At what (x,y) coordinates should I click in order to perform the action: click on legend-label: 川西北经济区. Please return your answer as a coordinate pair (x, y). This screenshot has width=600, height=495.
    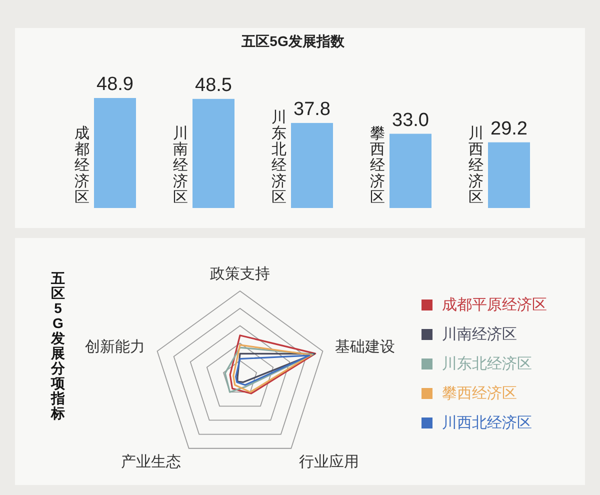
    Looking at the image, I should click on (487, 423).